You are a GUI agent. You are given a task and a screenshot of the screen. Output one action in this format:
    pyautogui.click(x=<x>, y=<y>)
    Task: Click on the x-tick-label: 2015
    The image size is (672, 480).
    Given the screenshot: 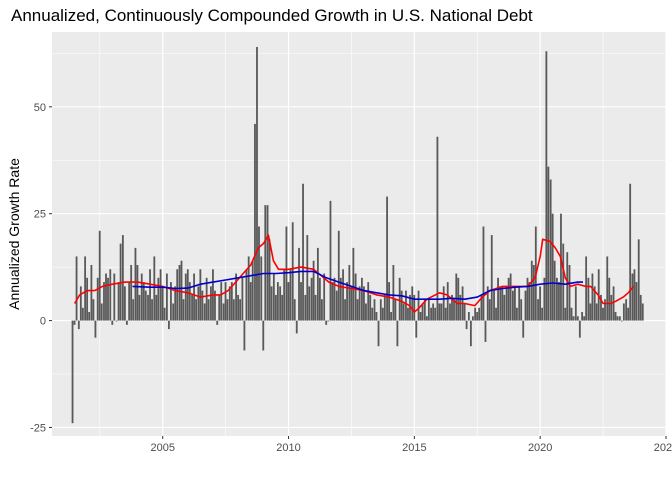 What is the action you would take?
    pyautogui.click(x=414, y=448)
    